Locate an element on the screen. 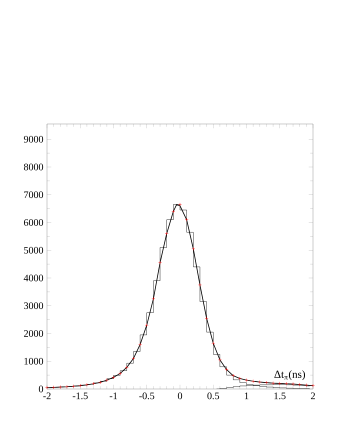 This screenshot has height=437, width=338. x-tick-label: -1 is located at coordinates (114, 396).